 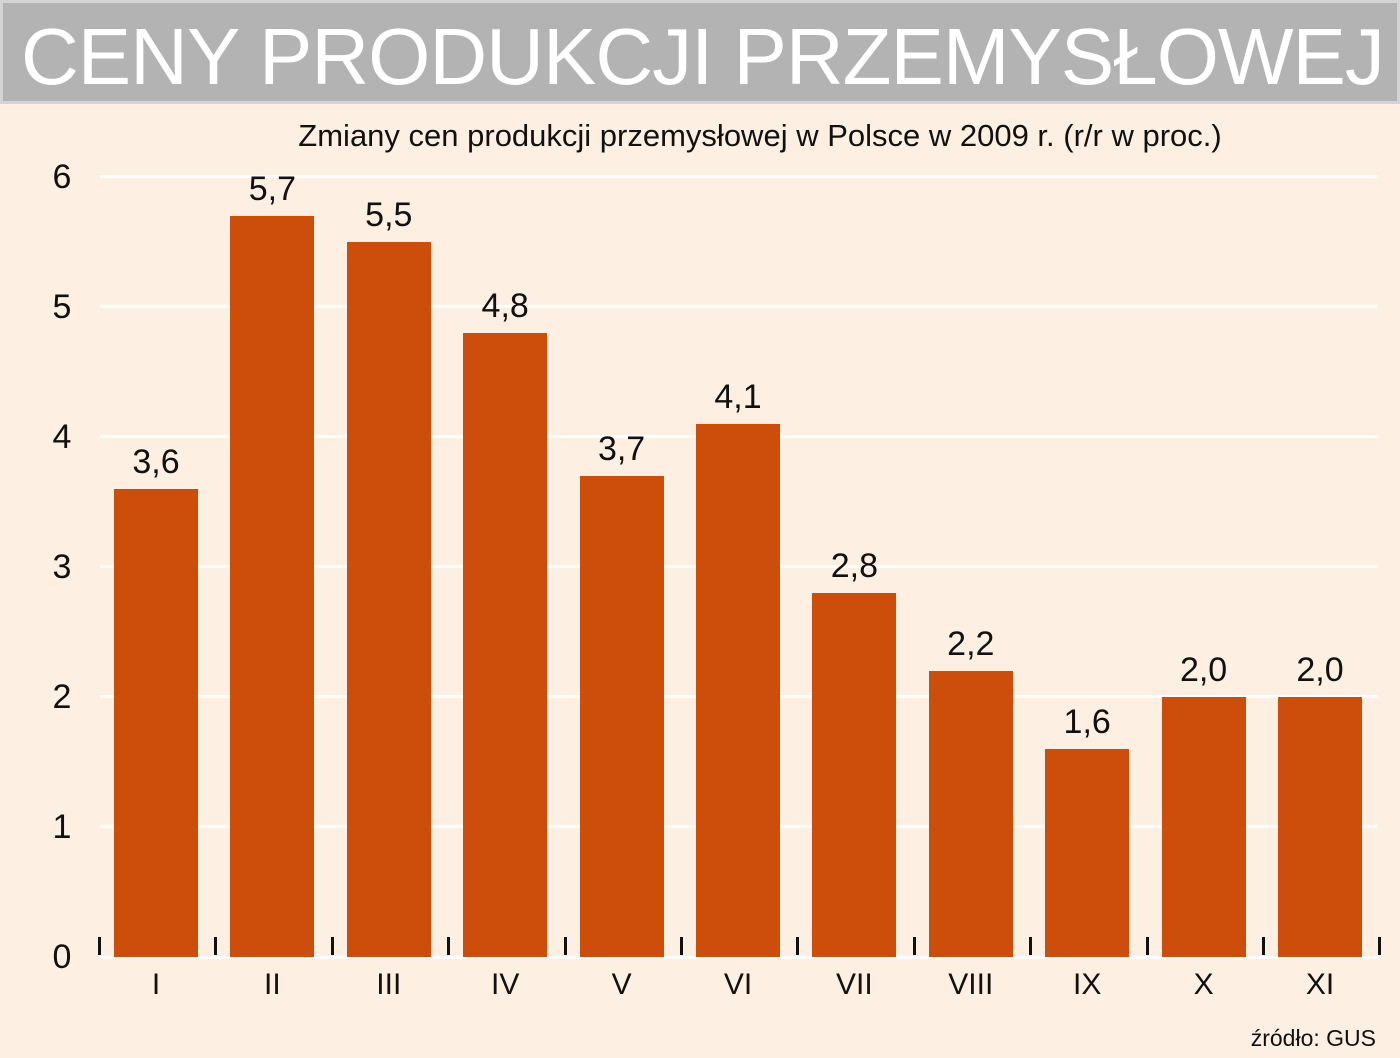 What do you see at coordinates (389, 215) in the screenshot?
I see `bar-value-label: 5,5` at bounding box center [389, 215].